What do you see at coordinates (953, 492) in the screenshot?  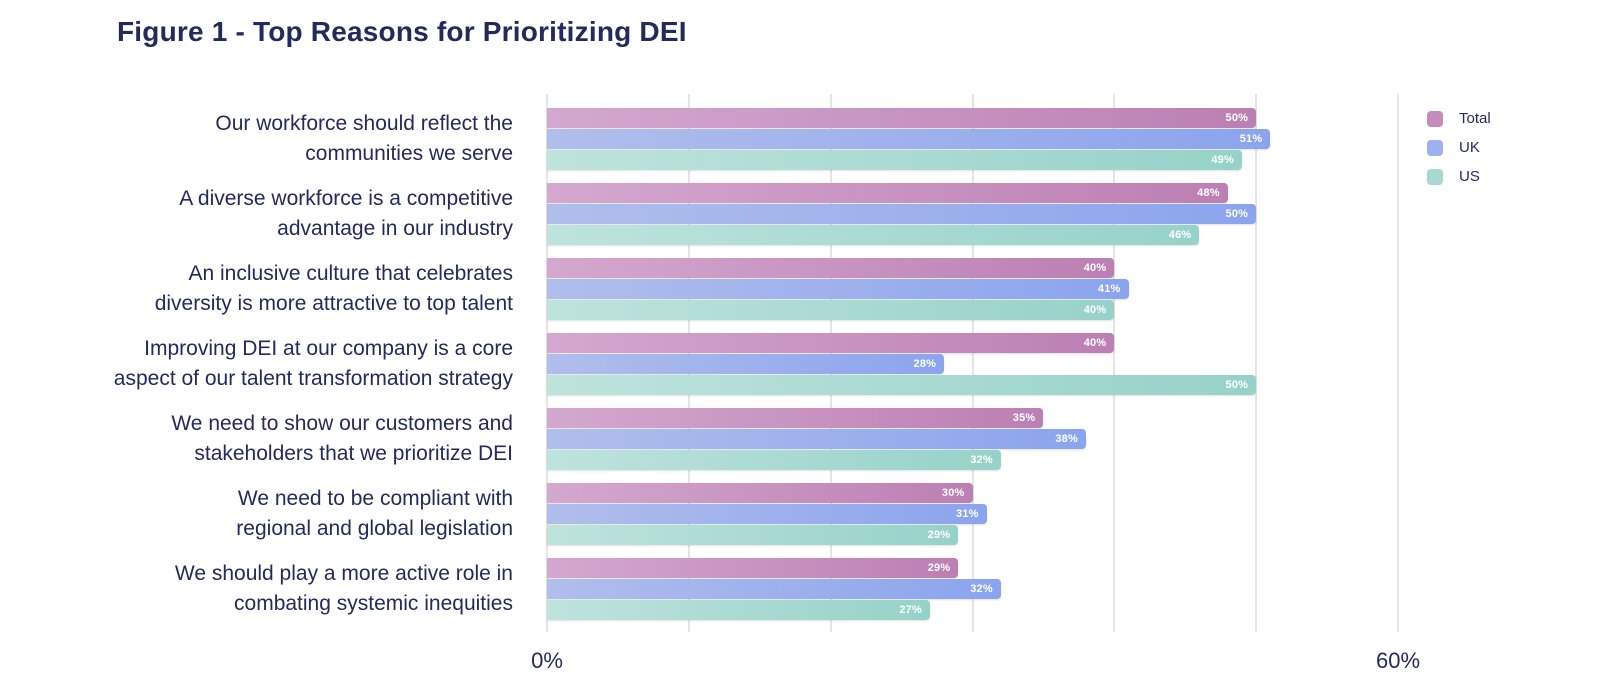 I see `bar-value-label: 30%` at bounding box center [953, 492].